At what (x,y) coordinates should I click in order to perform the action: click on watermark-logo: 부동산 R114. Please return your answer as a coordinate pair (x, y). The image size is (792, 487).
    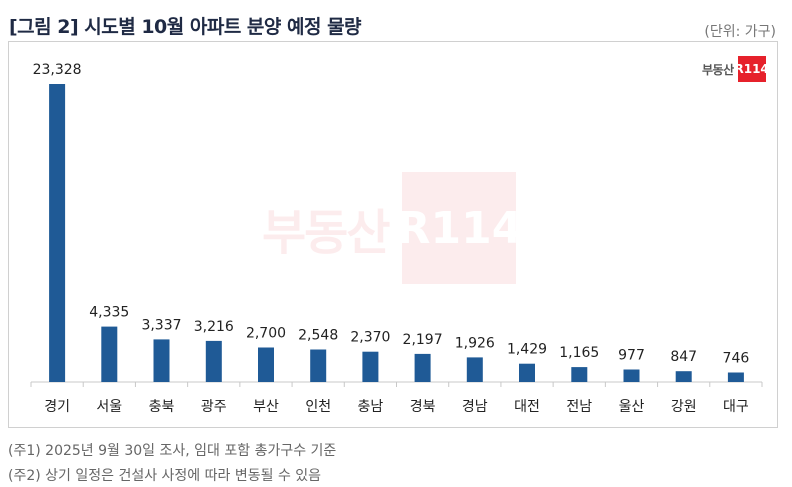
    Looking at the image, I should click on (392, 228).